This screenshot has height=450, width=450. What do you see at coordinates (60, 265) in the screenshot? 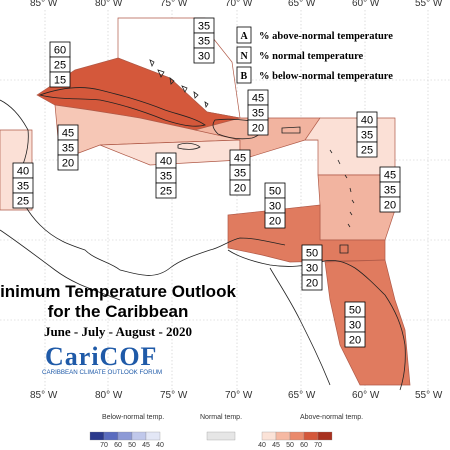
I see `coast-gulf` at bounding box center [60, 265].